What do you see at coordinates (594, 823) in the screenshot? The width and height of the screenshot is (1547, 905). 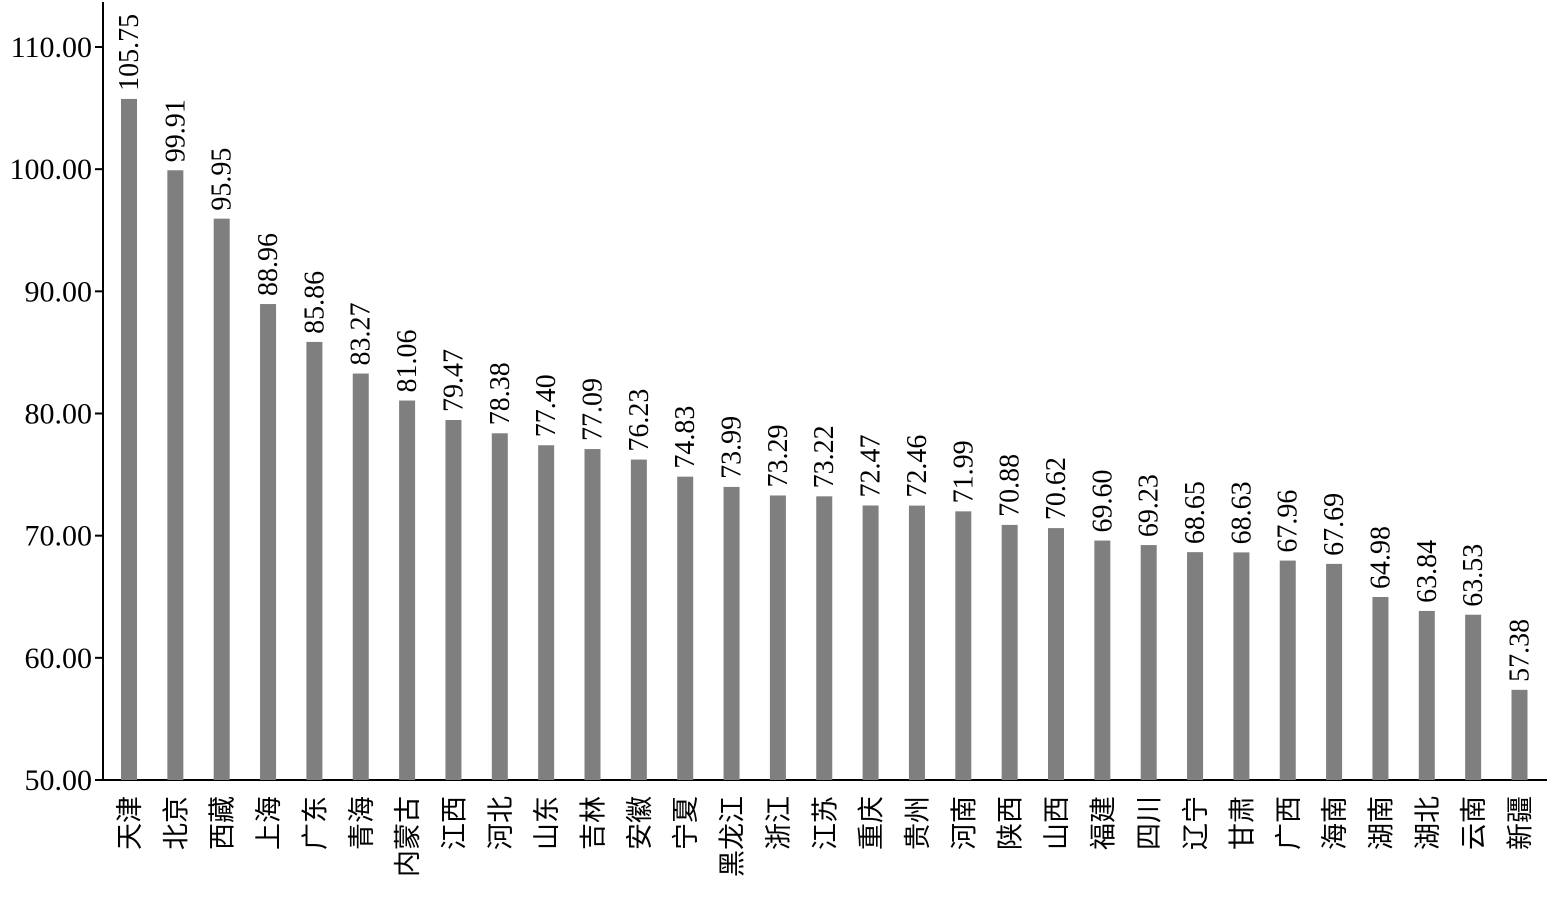 I see `category-label: 吉林` at bounding box center [594, 823].